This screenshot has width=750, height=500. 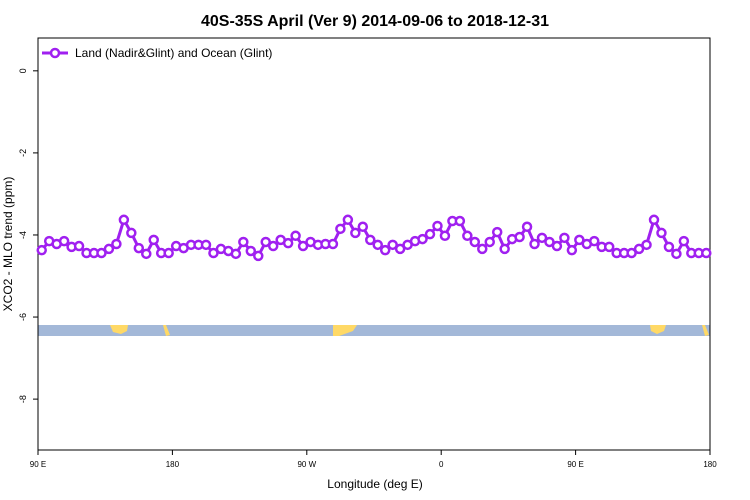 I want to click on legend-label: Land (Nadir&Glint) and Ocean (Glint), so click(x=173, y=53).